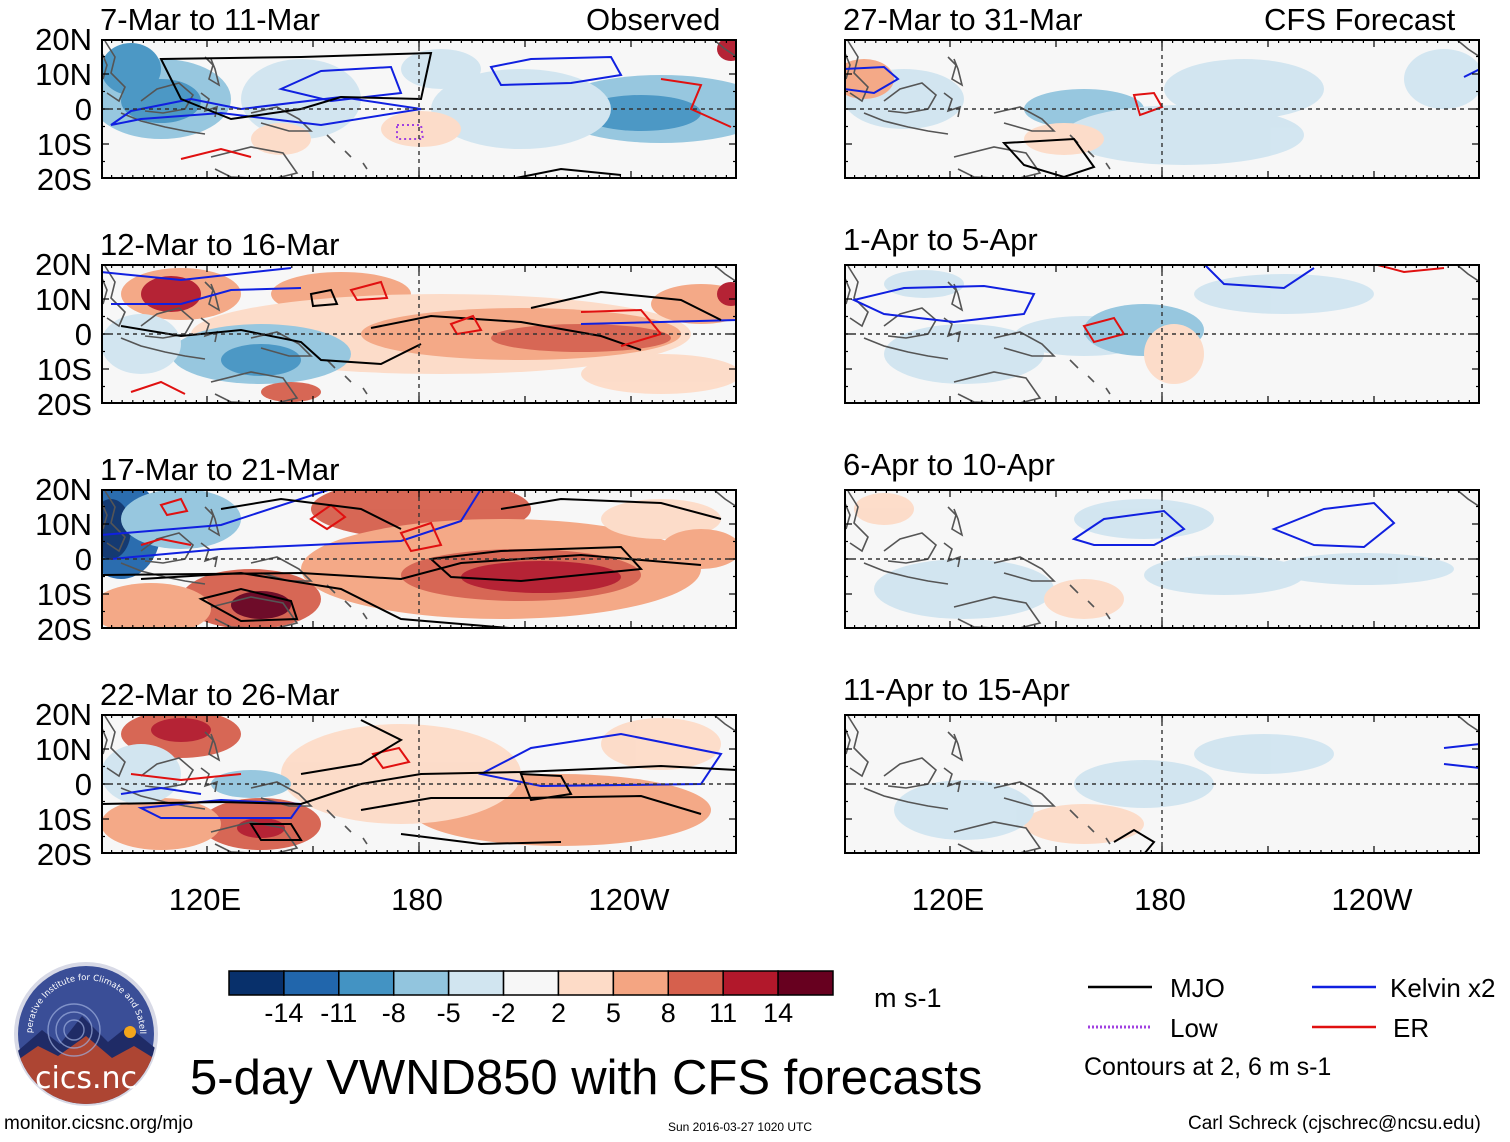 Image resolution: width=1510 pixels, height=1142 pixels. I want to click on legend-label-kelvin: Kelvin x2, so click(1443, 988).